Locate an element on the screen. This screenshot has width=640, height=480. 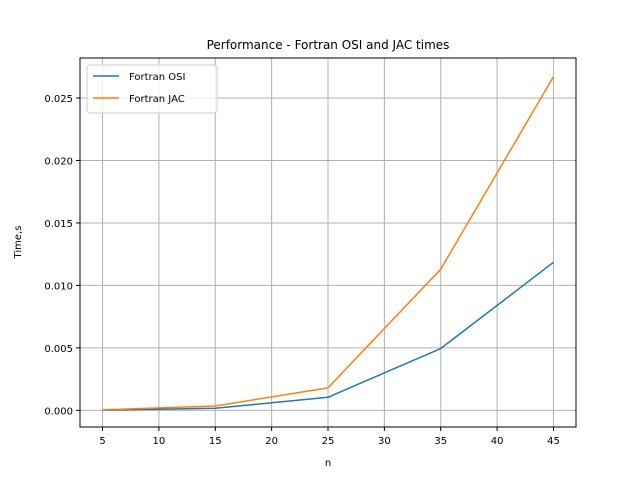
x-axis-label: n is located at coordinates (328, 463).